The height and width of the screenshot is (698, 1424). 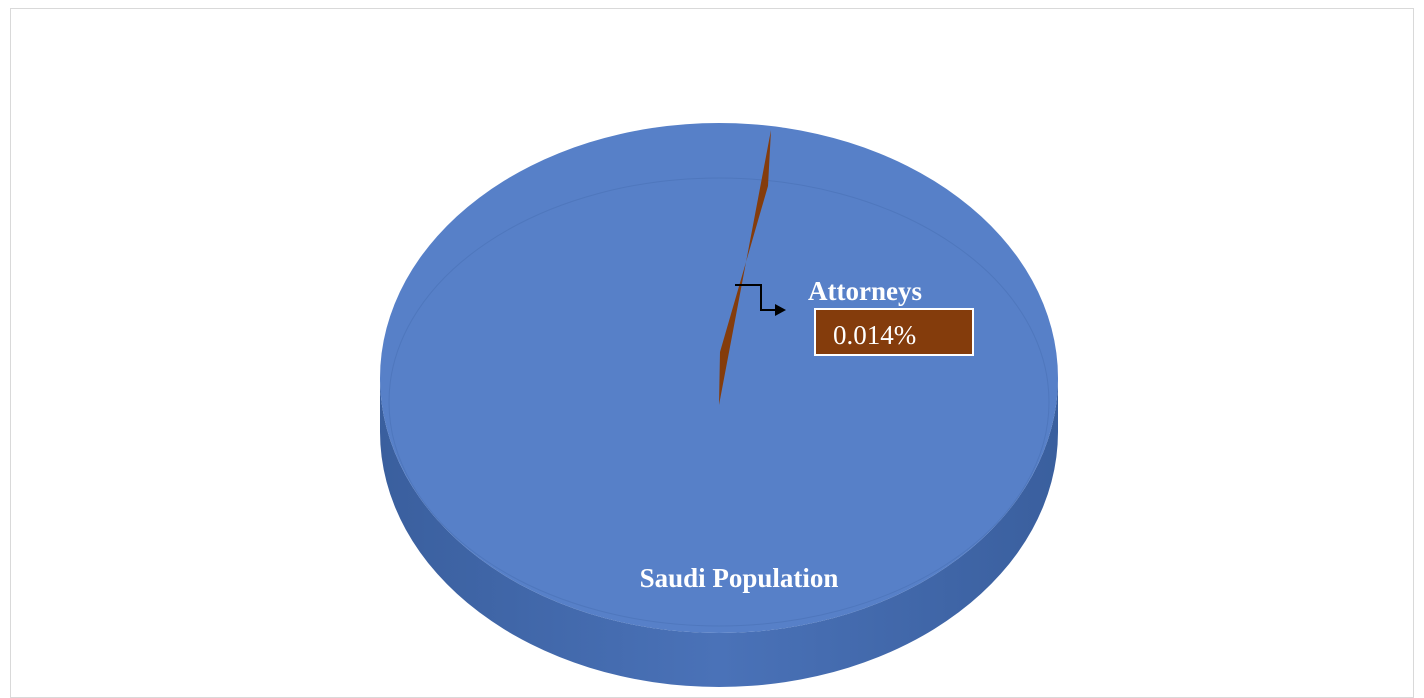 What do you see at coordinates (780, 310) in the screenshot?
I see `leader-arrowhead` at bounding box center [780, 310].